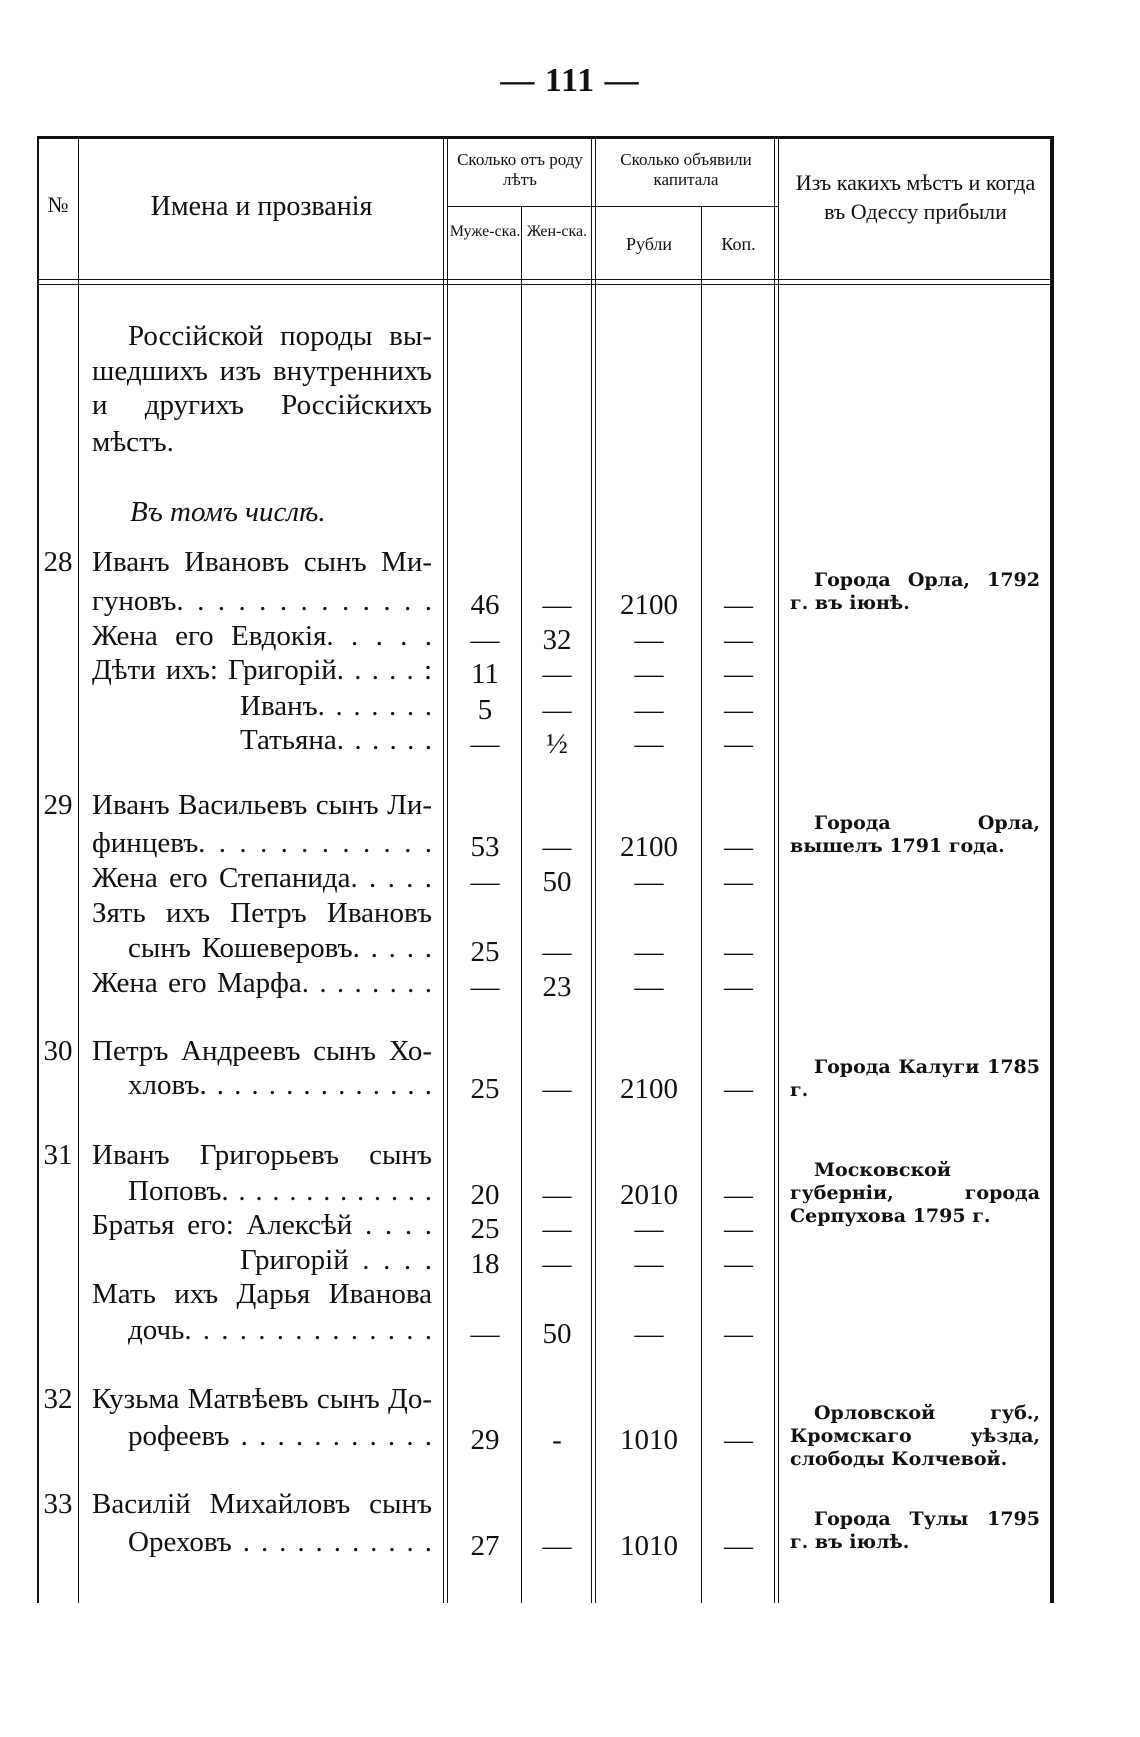  What do you see at coordinates (280, 1085) in the screenshot?
I see `entry-name: хловъ. . . . . . . . . . . . . .` at bounding box center [280, 1085].